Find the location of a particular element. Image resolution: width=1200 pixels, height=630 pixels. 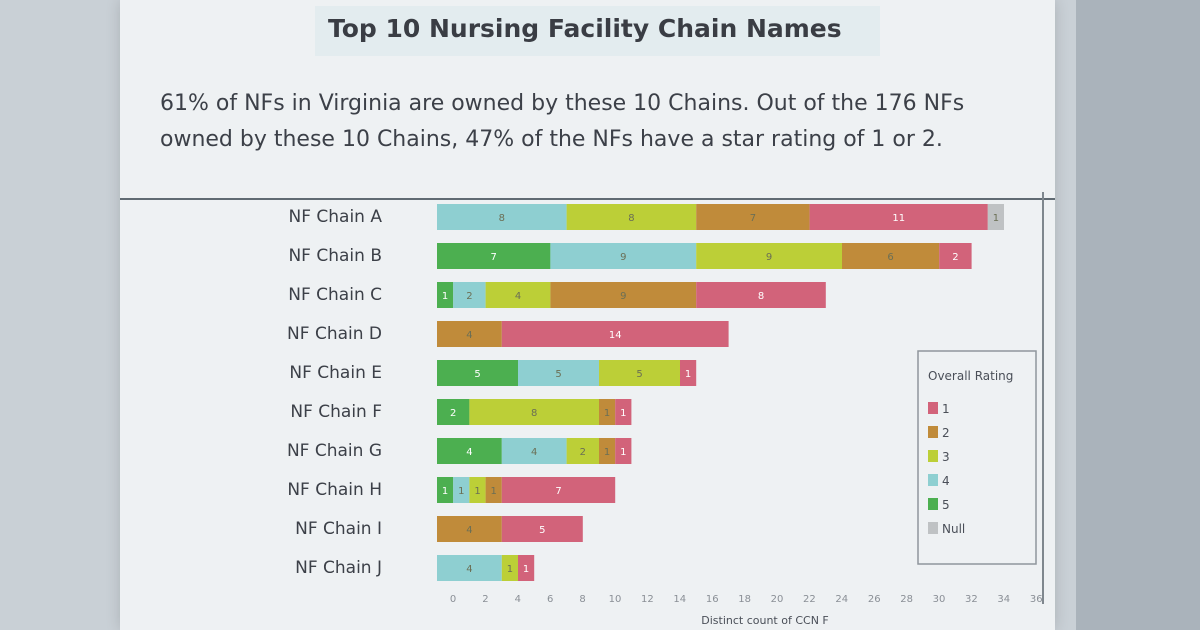

legend: Overall Rating 1 2 3 4 5 Null is located at coordinates (977, 457).